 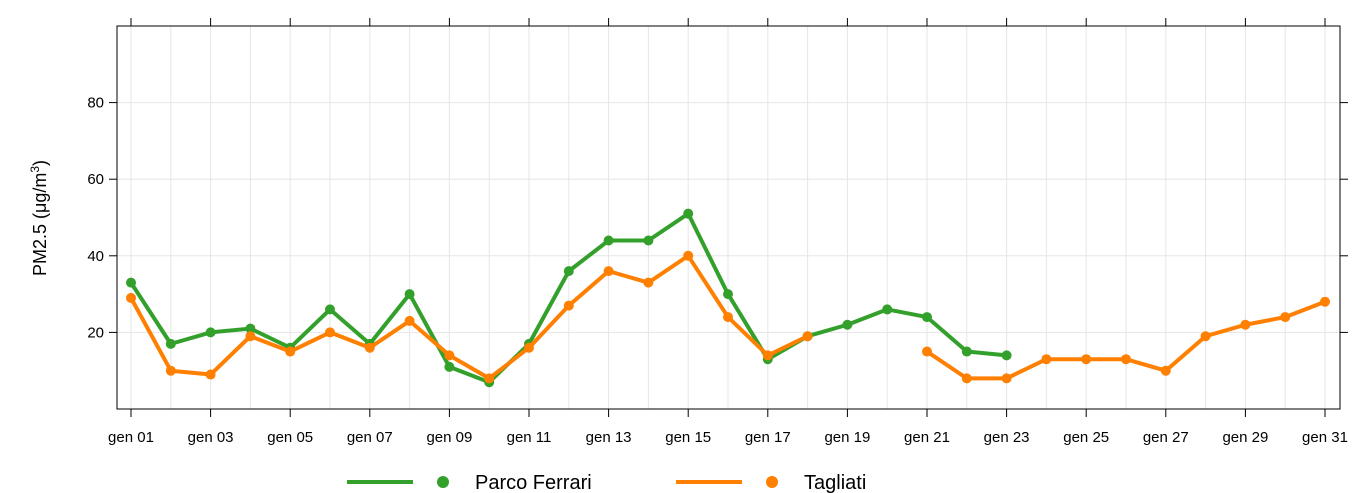 I want to click on x-tick-label: gen 11, so click(x=529, y=437).